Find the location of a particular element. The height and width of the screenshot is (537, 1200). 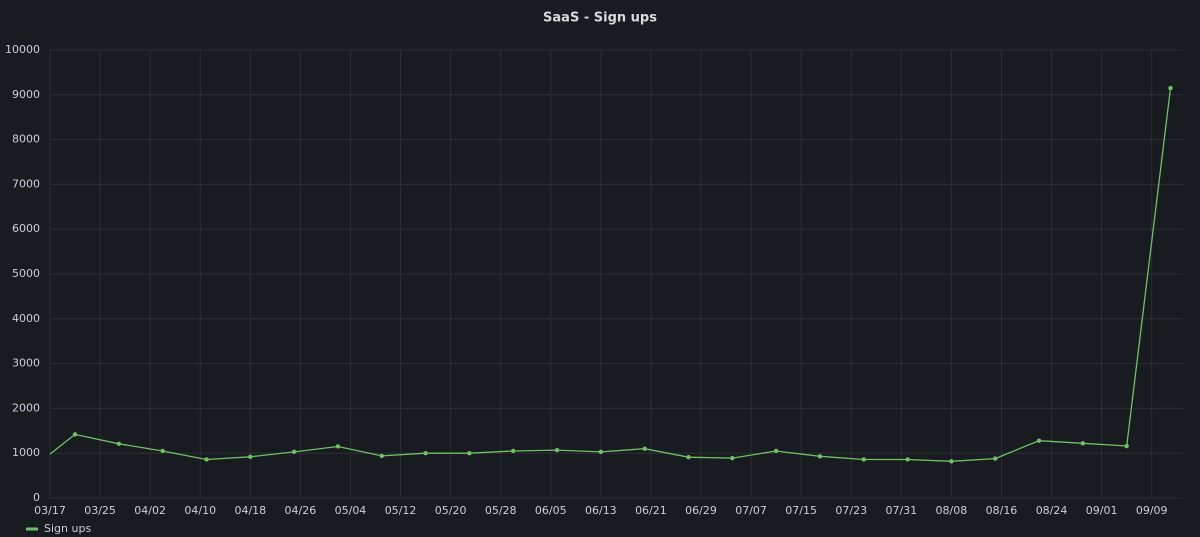

x-tick-label: 06/29 is located at coordinates (701, 510).